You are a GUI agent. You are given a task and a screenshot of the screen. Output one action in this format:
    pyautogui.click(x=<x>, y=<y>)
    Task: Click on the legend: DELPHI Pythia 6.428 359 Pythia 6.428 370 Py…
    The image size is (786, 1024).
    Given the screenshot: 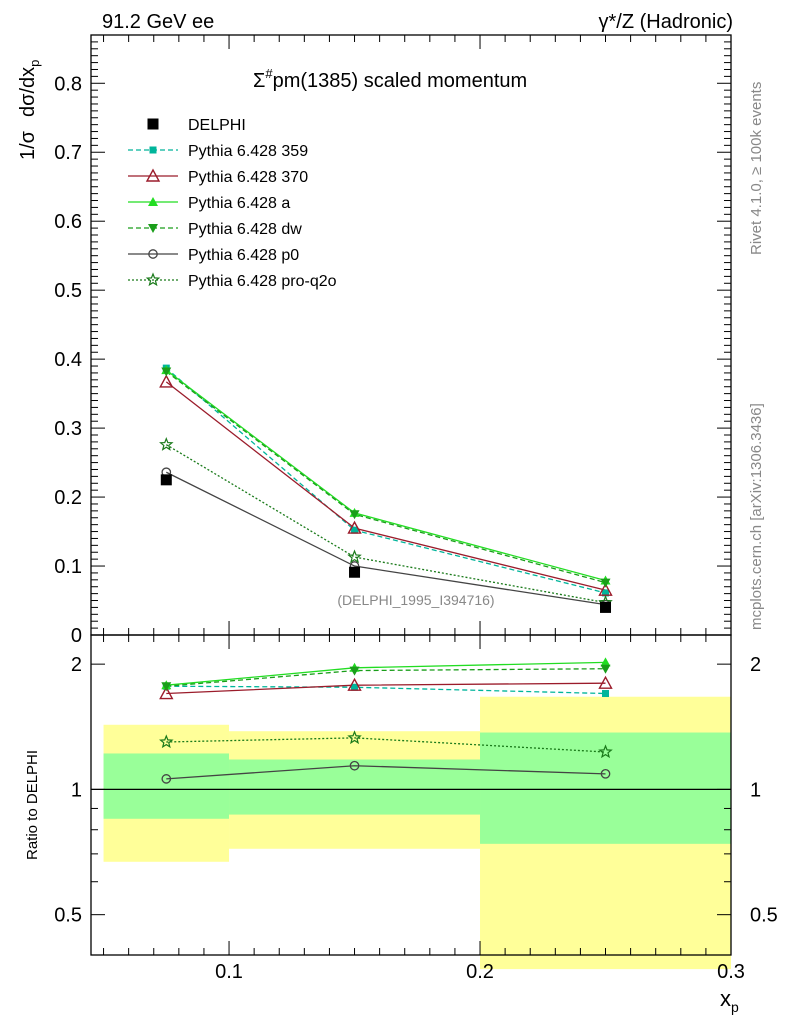 What is the action you would take?
    pyautogui.click(x=232, y=203)
    